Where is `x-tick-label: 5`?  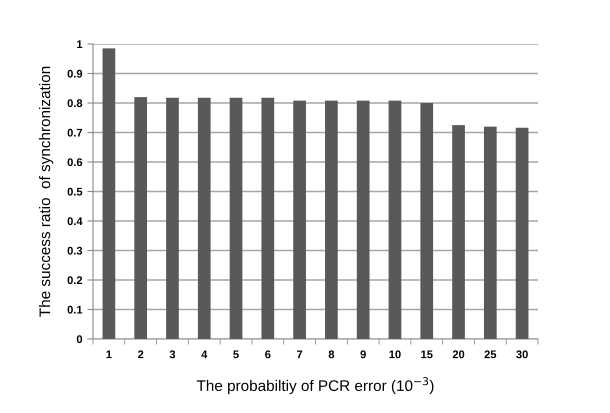 x-tick-label: 5 is located at coordinates (236, 354).